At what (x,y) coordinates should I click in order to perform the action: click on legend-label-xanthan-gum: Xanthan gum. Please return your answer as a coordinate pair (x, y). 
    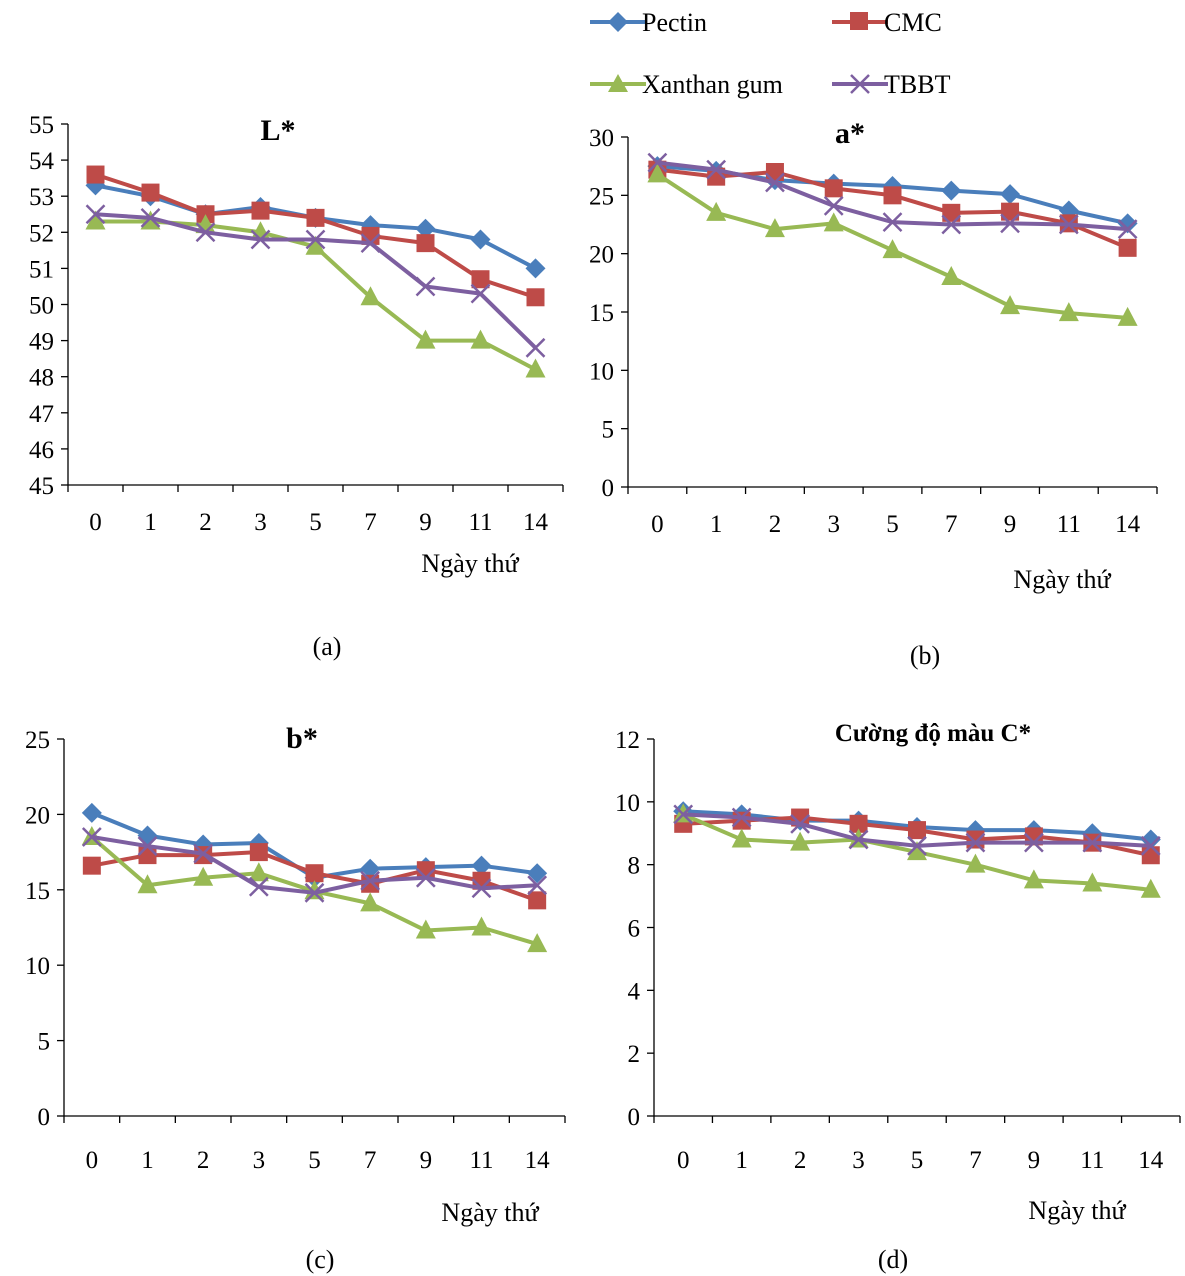
    Looking at the image, I should click on (712, 84).